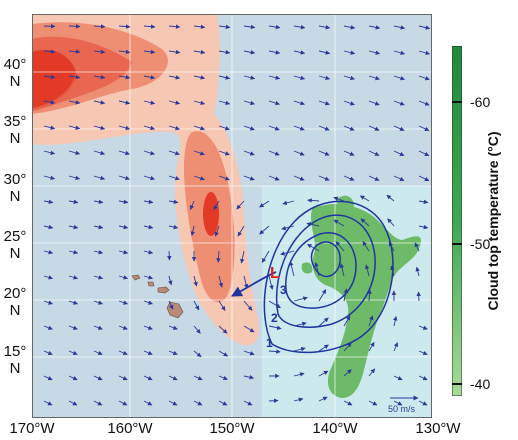 Image resolution: width=518 pixels, height=440 pixels. What do you see at coordinates (480, 384) in the screenshot?
I see `colorbar-tick-label-bottom: -40` at bounding box center [480, 384].